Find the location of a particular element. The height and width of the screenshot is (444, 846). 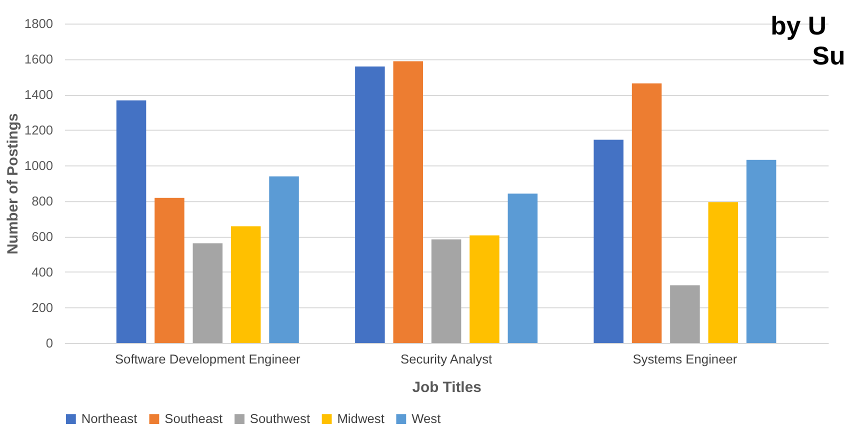

legend-label: Southeast is located at coordinates (194, 418).